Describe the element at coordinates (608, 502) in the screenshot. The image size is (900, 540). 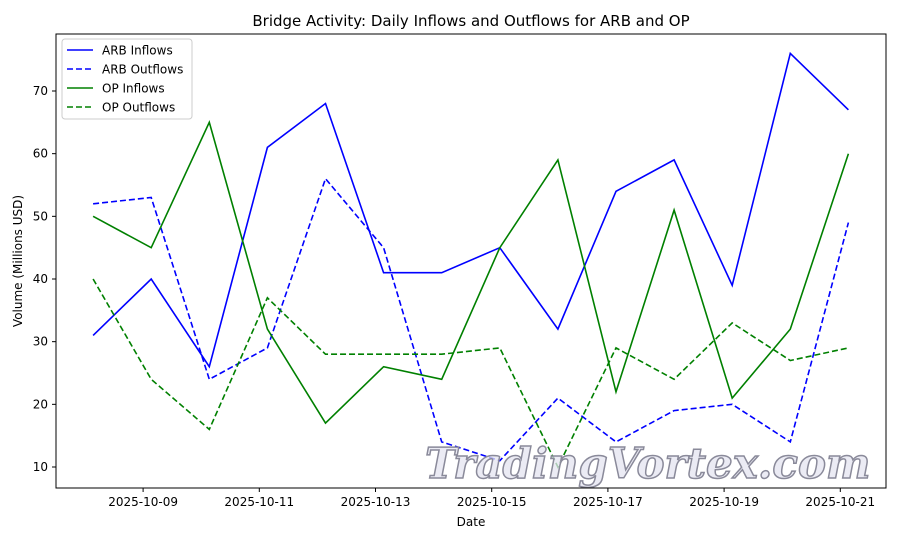
I see `x-tick-label: 2025-10-17` at that location.